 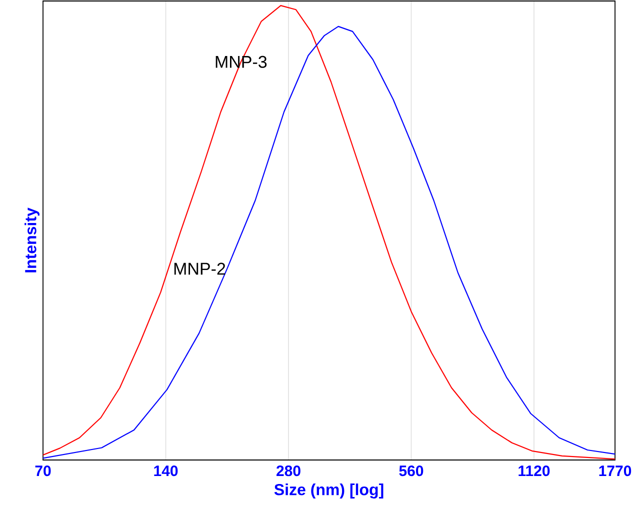 What do you see at coordinates (288, 471) in the screenshot?
I see `x-tick-label: 280` at bounding box center [288, 471].